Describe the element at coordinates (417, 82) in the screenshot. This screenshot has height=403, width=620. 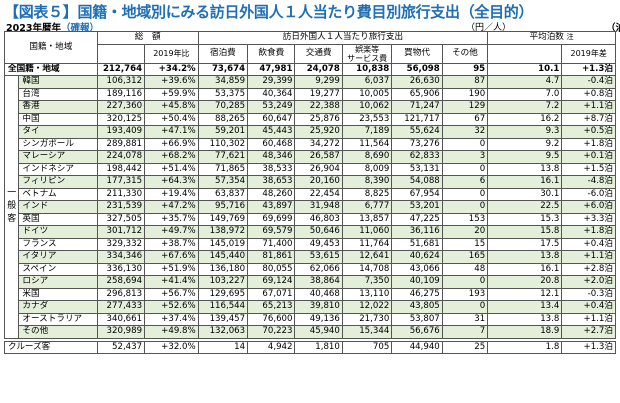
I see `cell-shop: 26,630` at that location.